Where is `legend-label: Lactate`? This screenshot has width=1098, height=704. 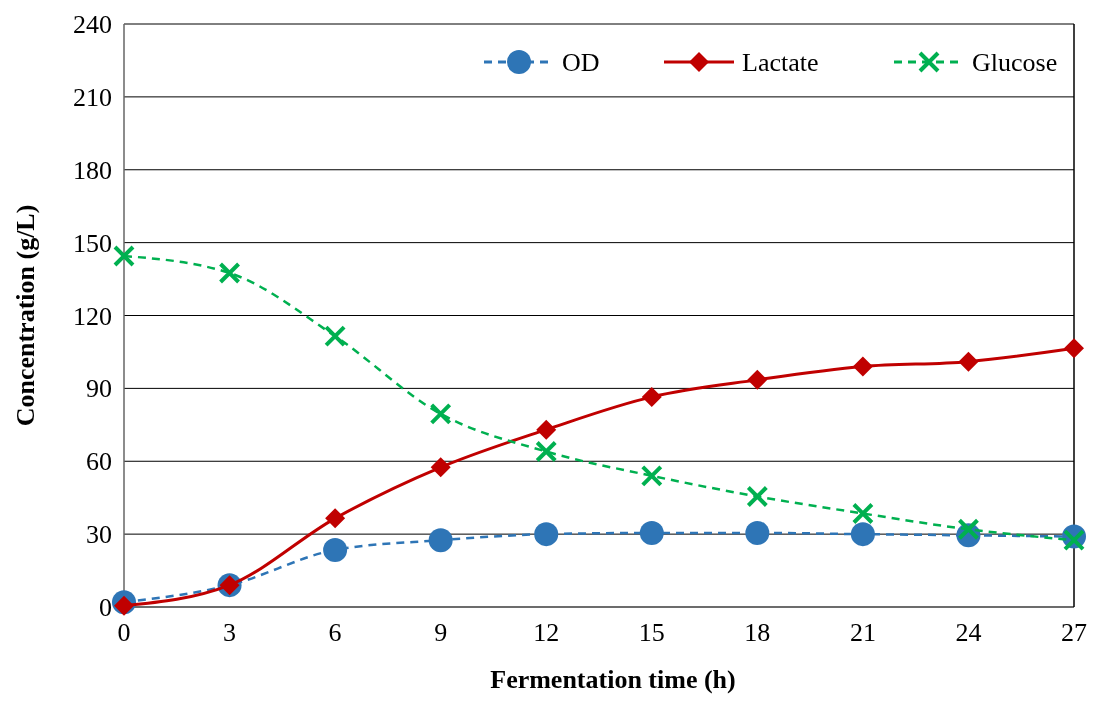 legend-label: Lactate is located at coordinates (780, 63).